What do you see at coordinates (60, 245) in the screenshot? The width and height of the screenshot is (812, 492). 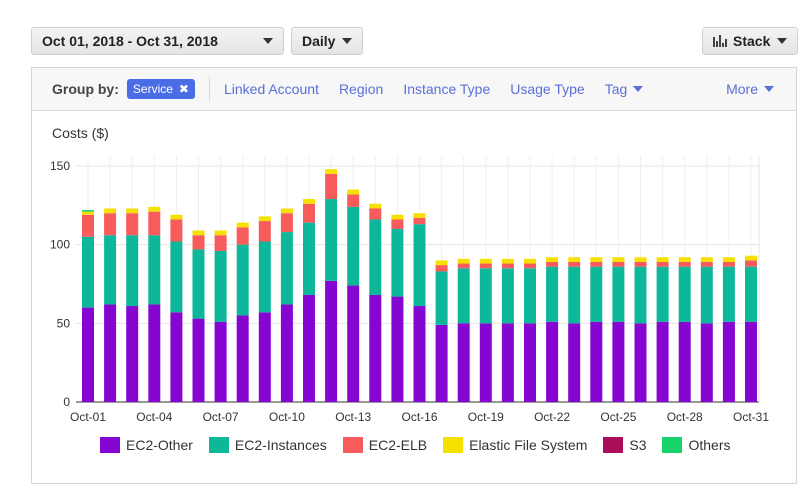 I see `y-tick-label: 100` at bounding box center [60, 245].